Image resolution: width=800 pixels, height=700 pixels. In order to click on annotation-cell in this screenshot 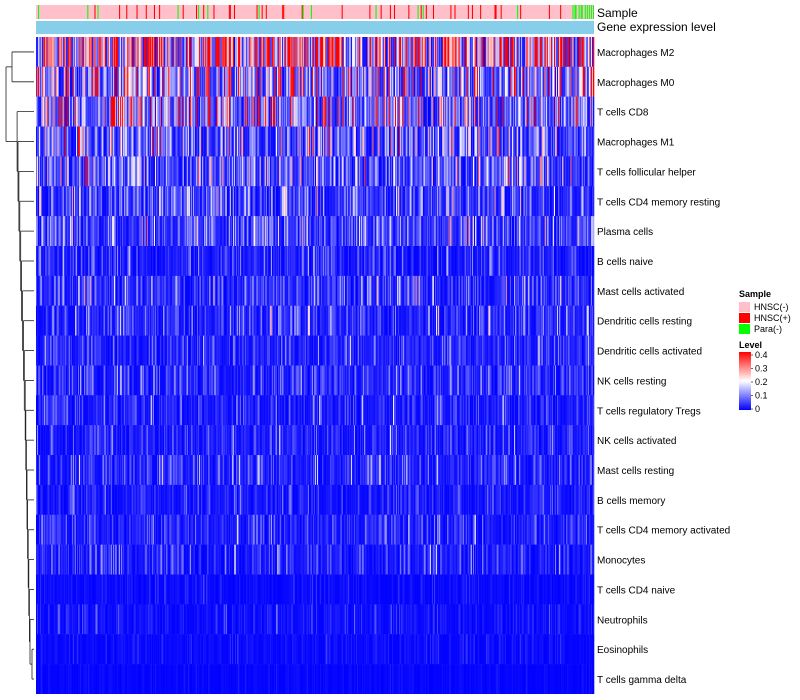, I will do `click(137, 12)`.